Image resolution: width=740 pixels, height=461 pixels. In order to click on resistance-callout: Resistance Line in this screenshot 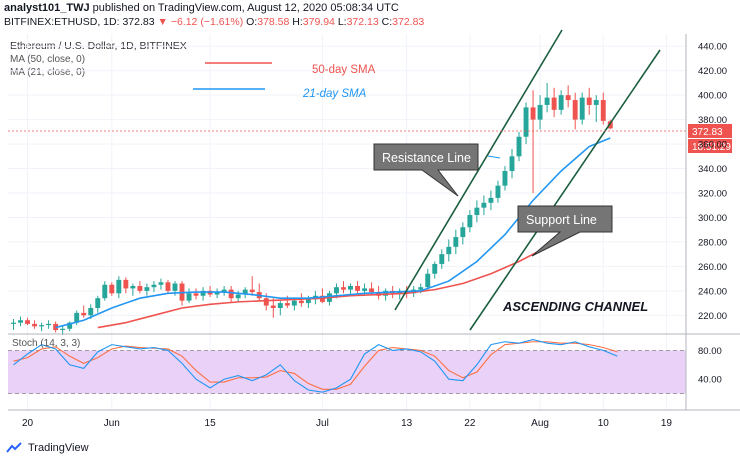, I will do `click(426, 170)`.